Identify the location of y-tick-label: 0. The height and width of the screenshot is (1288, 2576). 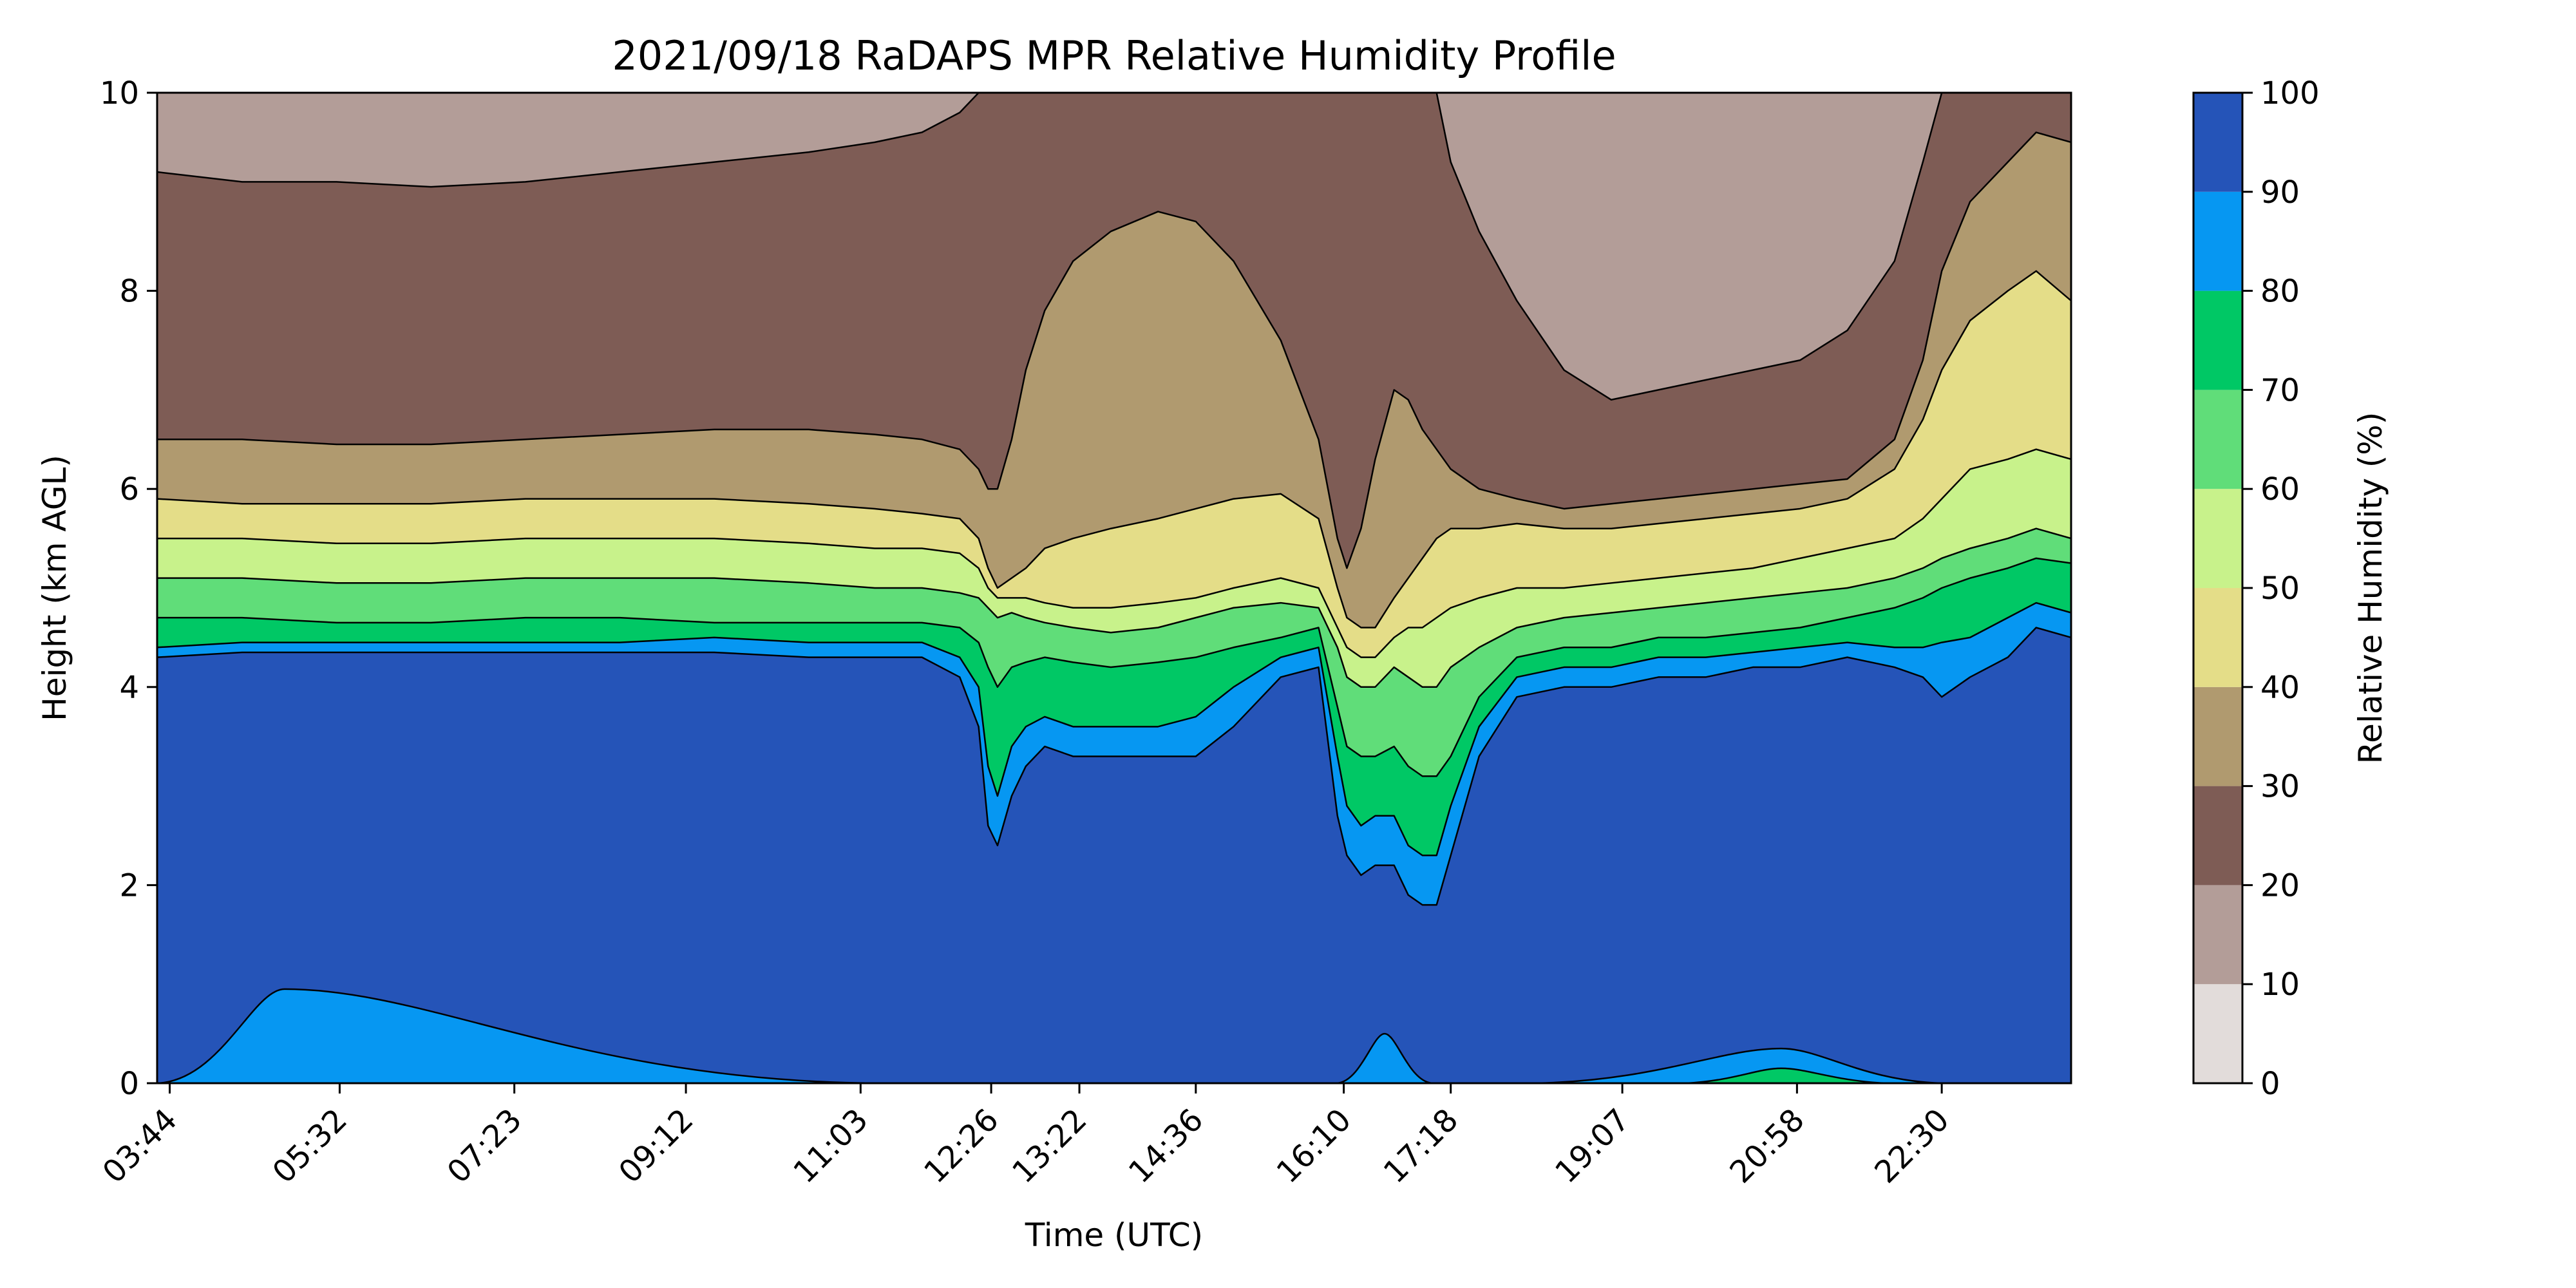
(129, 1084).